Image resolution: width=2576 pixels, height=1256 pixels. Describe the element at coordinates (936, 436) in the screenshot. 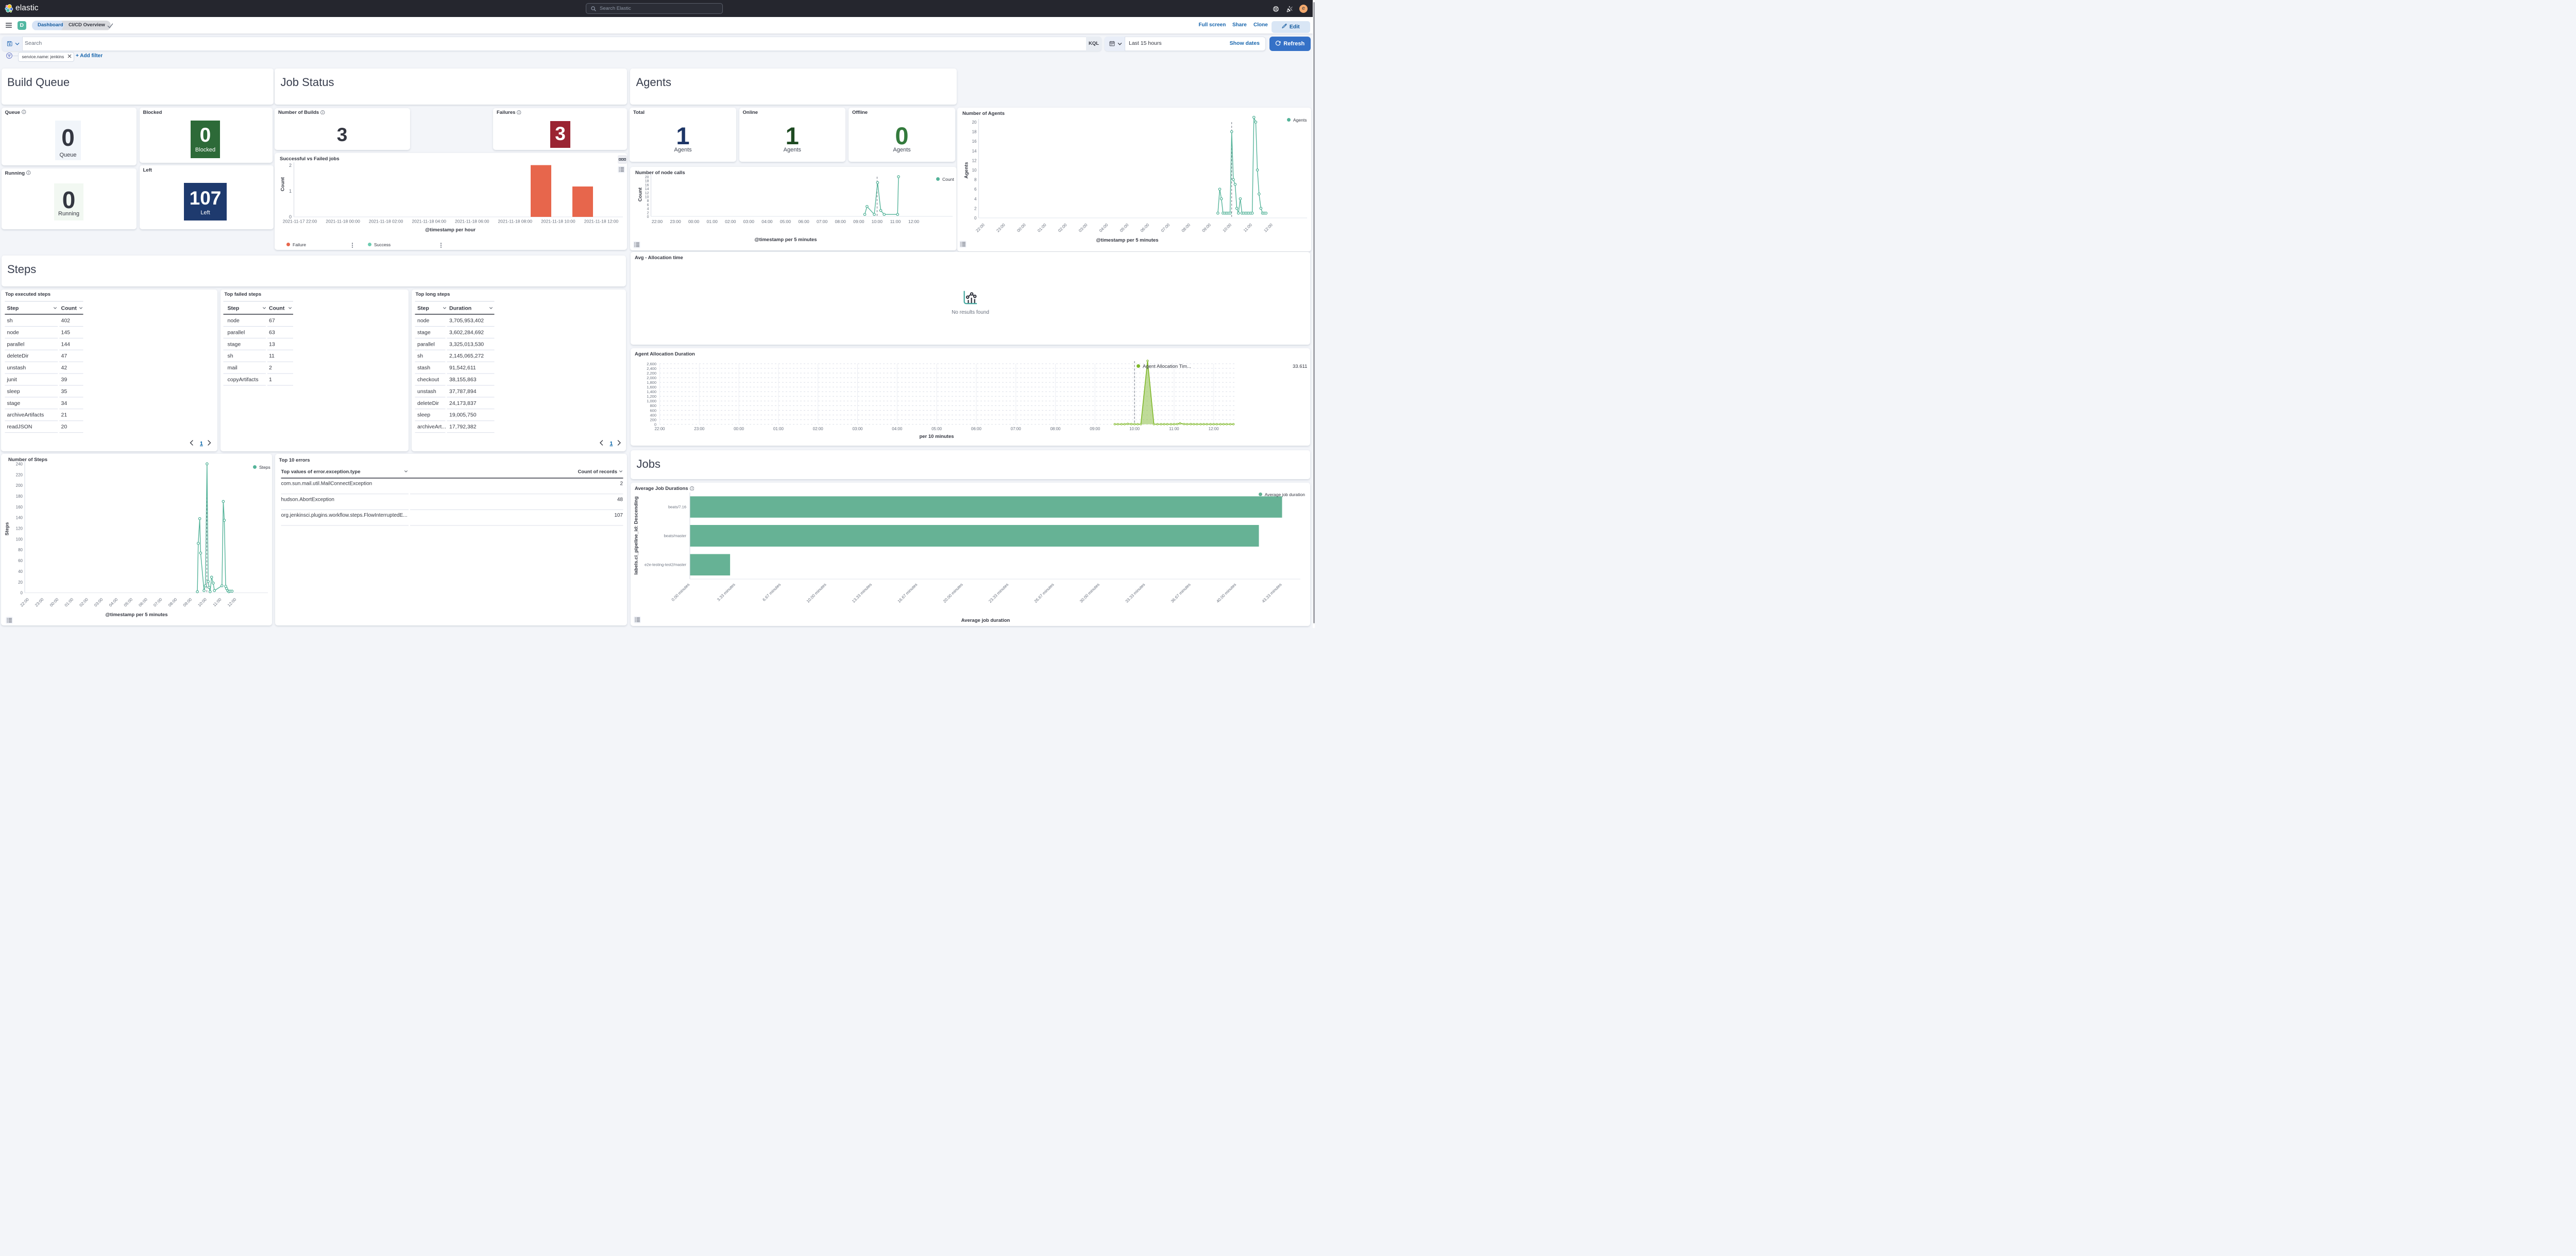

I see `svg-text: per 10 minutes` at that location.